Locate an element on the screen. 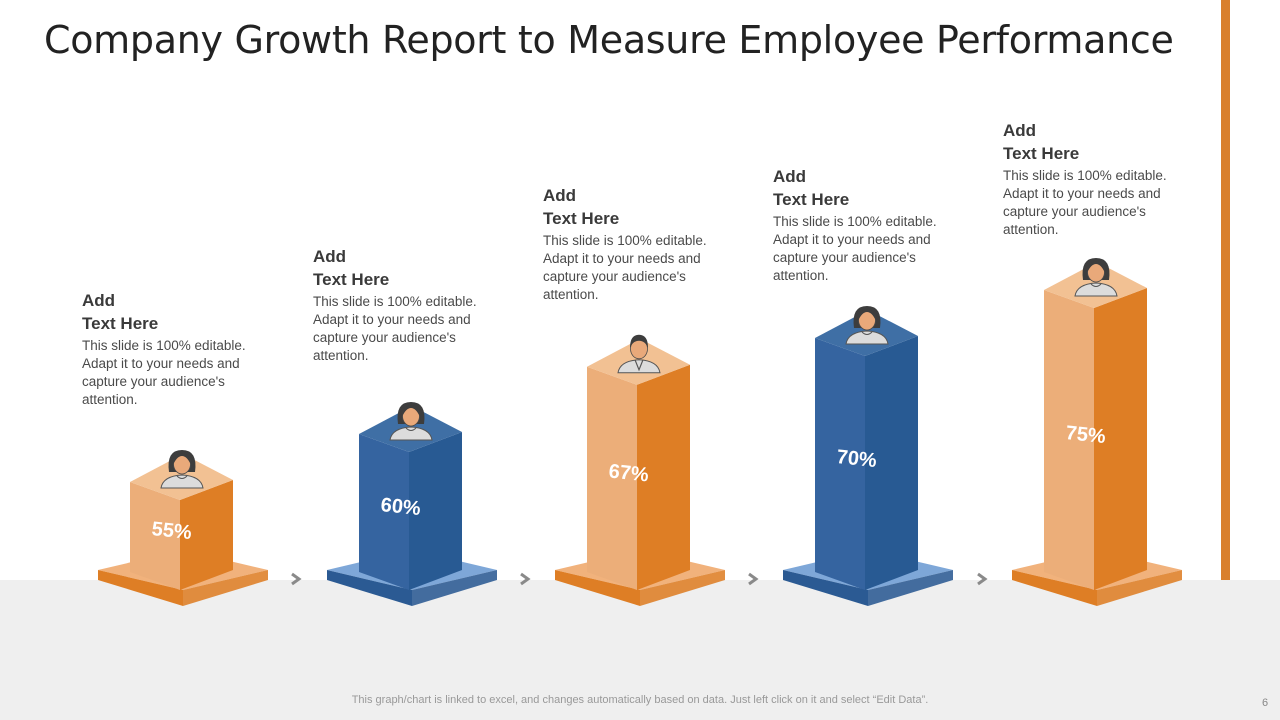 The height and width of the screenshot is (720, 1280). bar-value-label: 67% is located at coordinates (629, 473).